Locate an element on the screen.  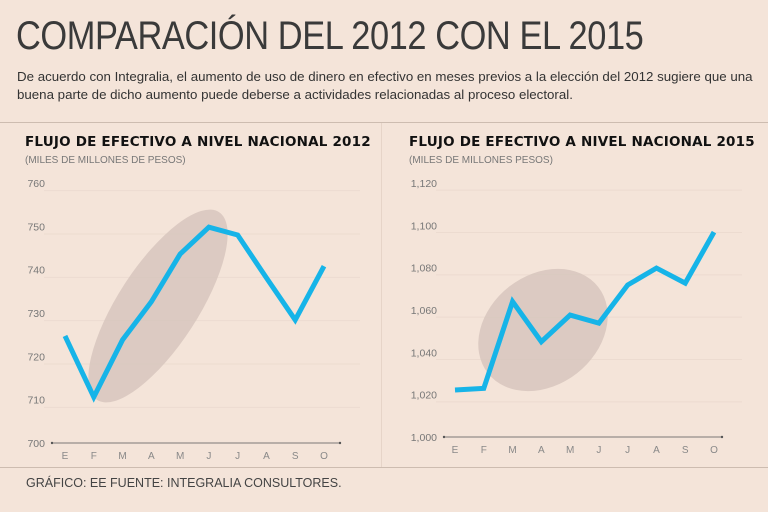
y-tick-label: 730 is located at coordinates (36, 314).